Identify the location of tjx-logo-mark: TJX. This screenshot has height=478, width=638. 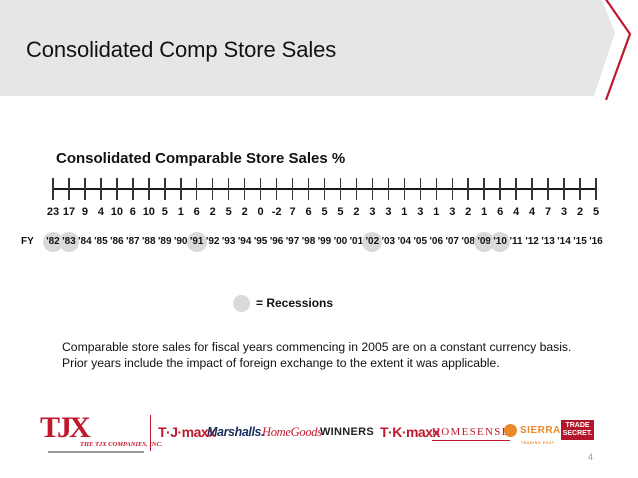
(65, 427).